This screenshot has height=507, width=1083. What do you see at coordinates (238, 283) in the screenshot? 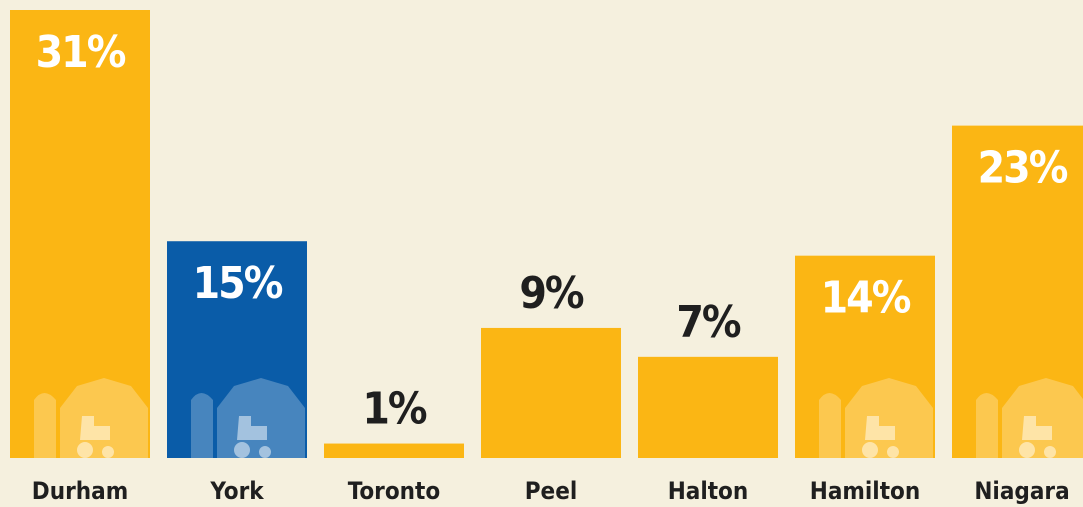
I see `value-label: 15%` at bounding box center [238, 283].